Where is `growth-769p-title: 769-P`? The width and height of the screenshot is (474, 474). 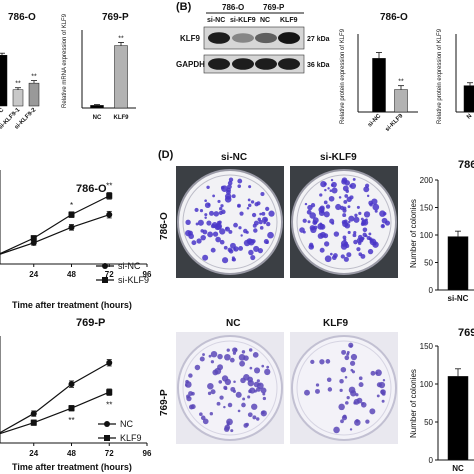
growth-769p-title: 769-P is located at coordinates (90, 323).